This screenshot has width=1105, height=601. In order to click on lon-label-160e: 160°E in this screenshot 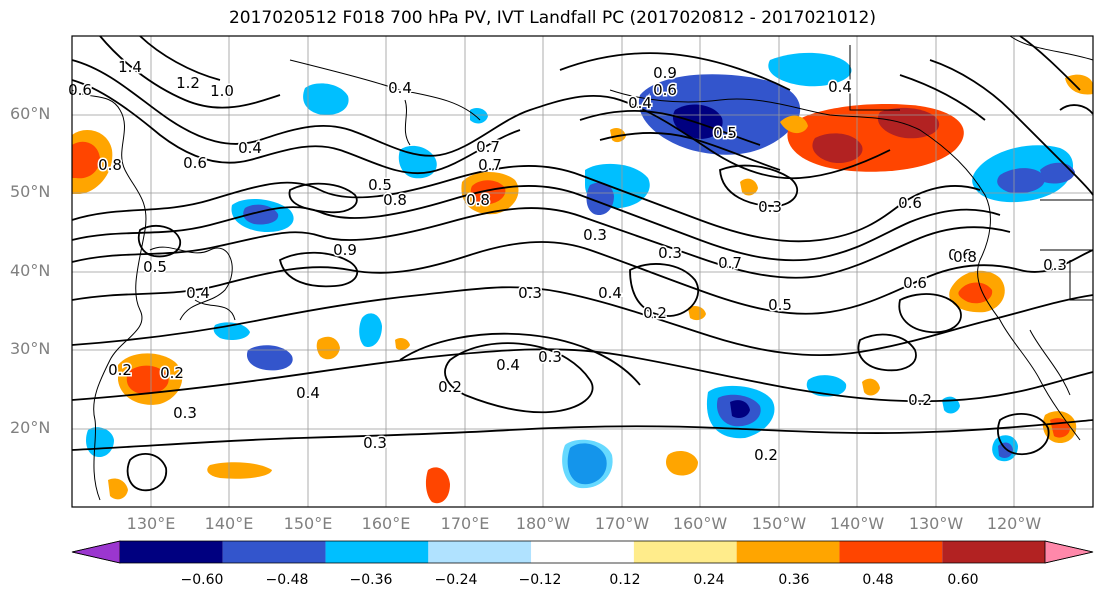, I will do `click(386, 523)`.